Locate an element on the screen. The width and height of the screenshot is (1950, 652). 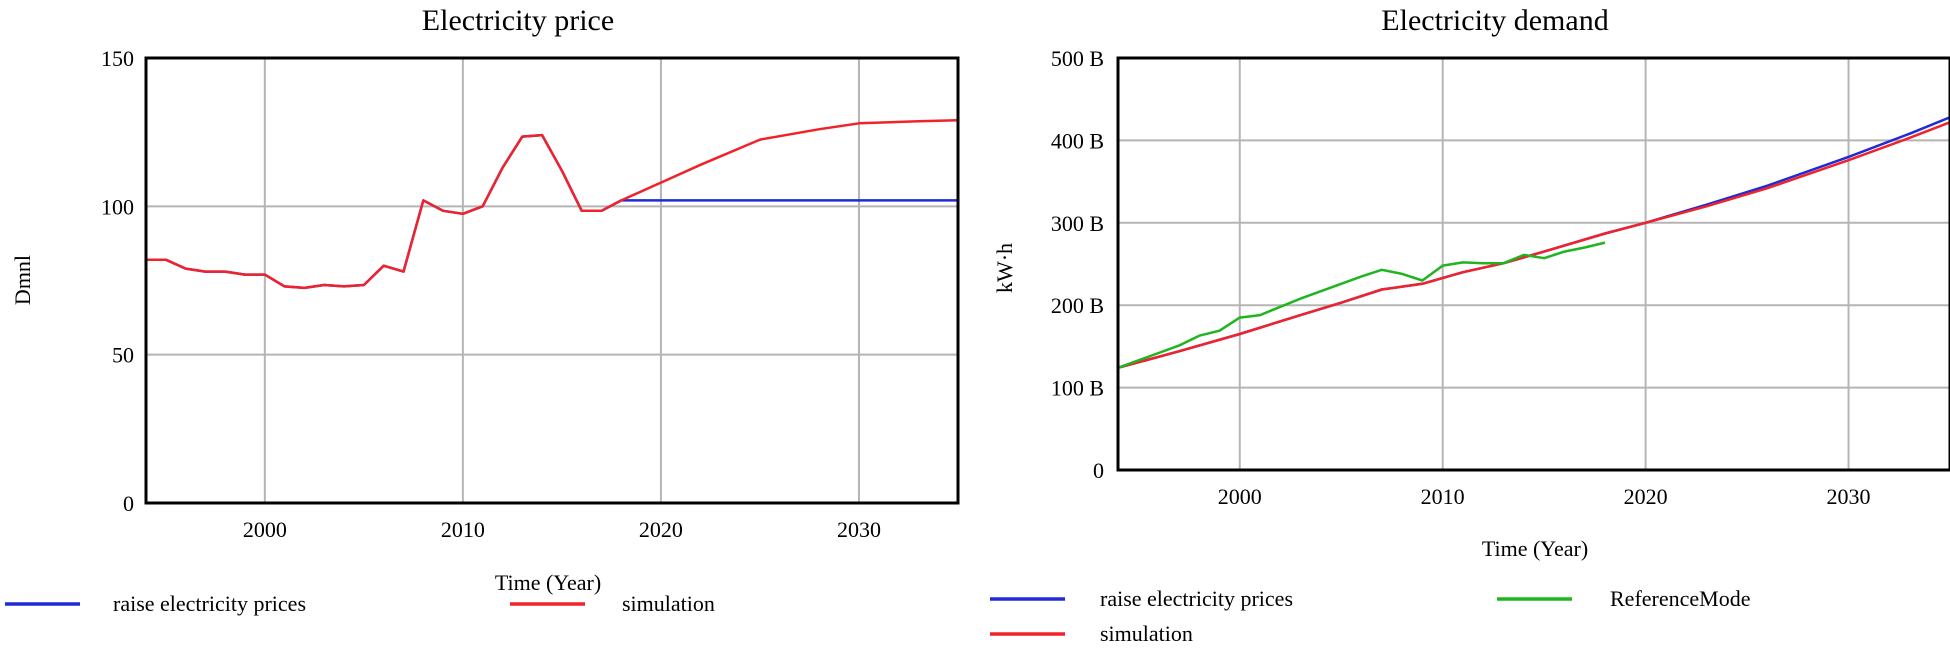
legend: raise electricity prices simulation is located at coordinates (360, 603).